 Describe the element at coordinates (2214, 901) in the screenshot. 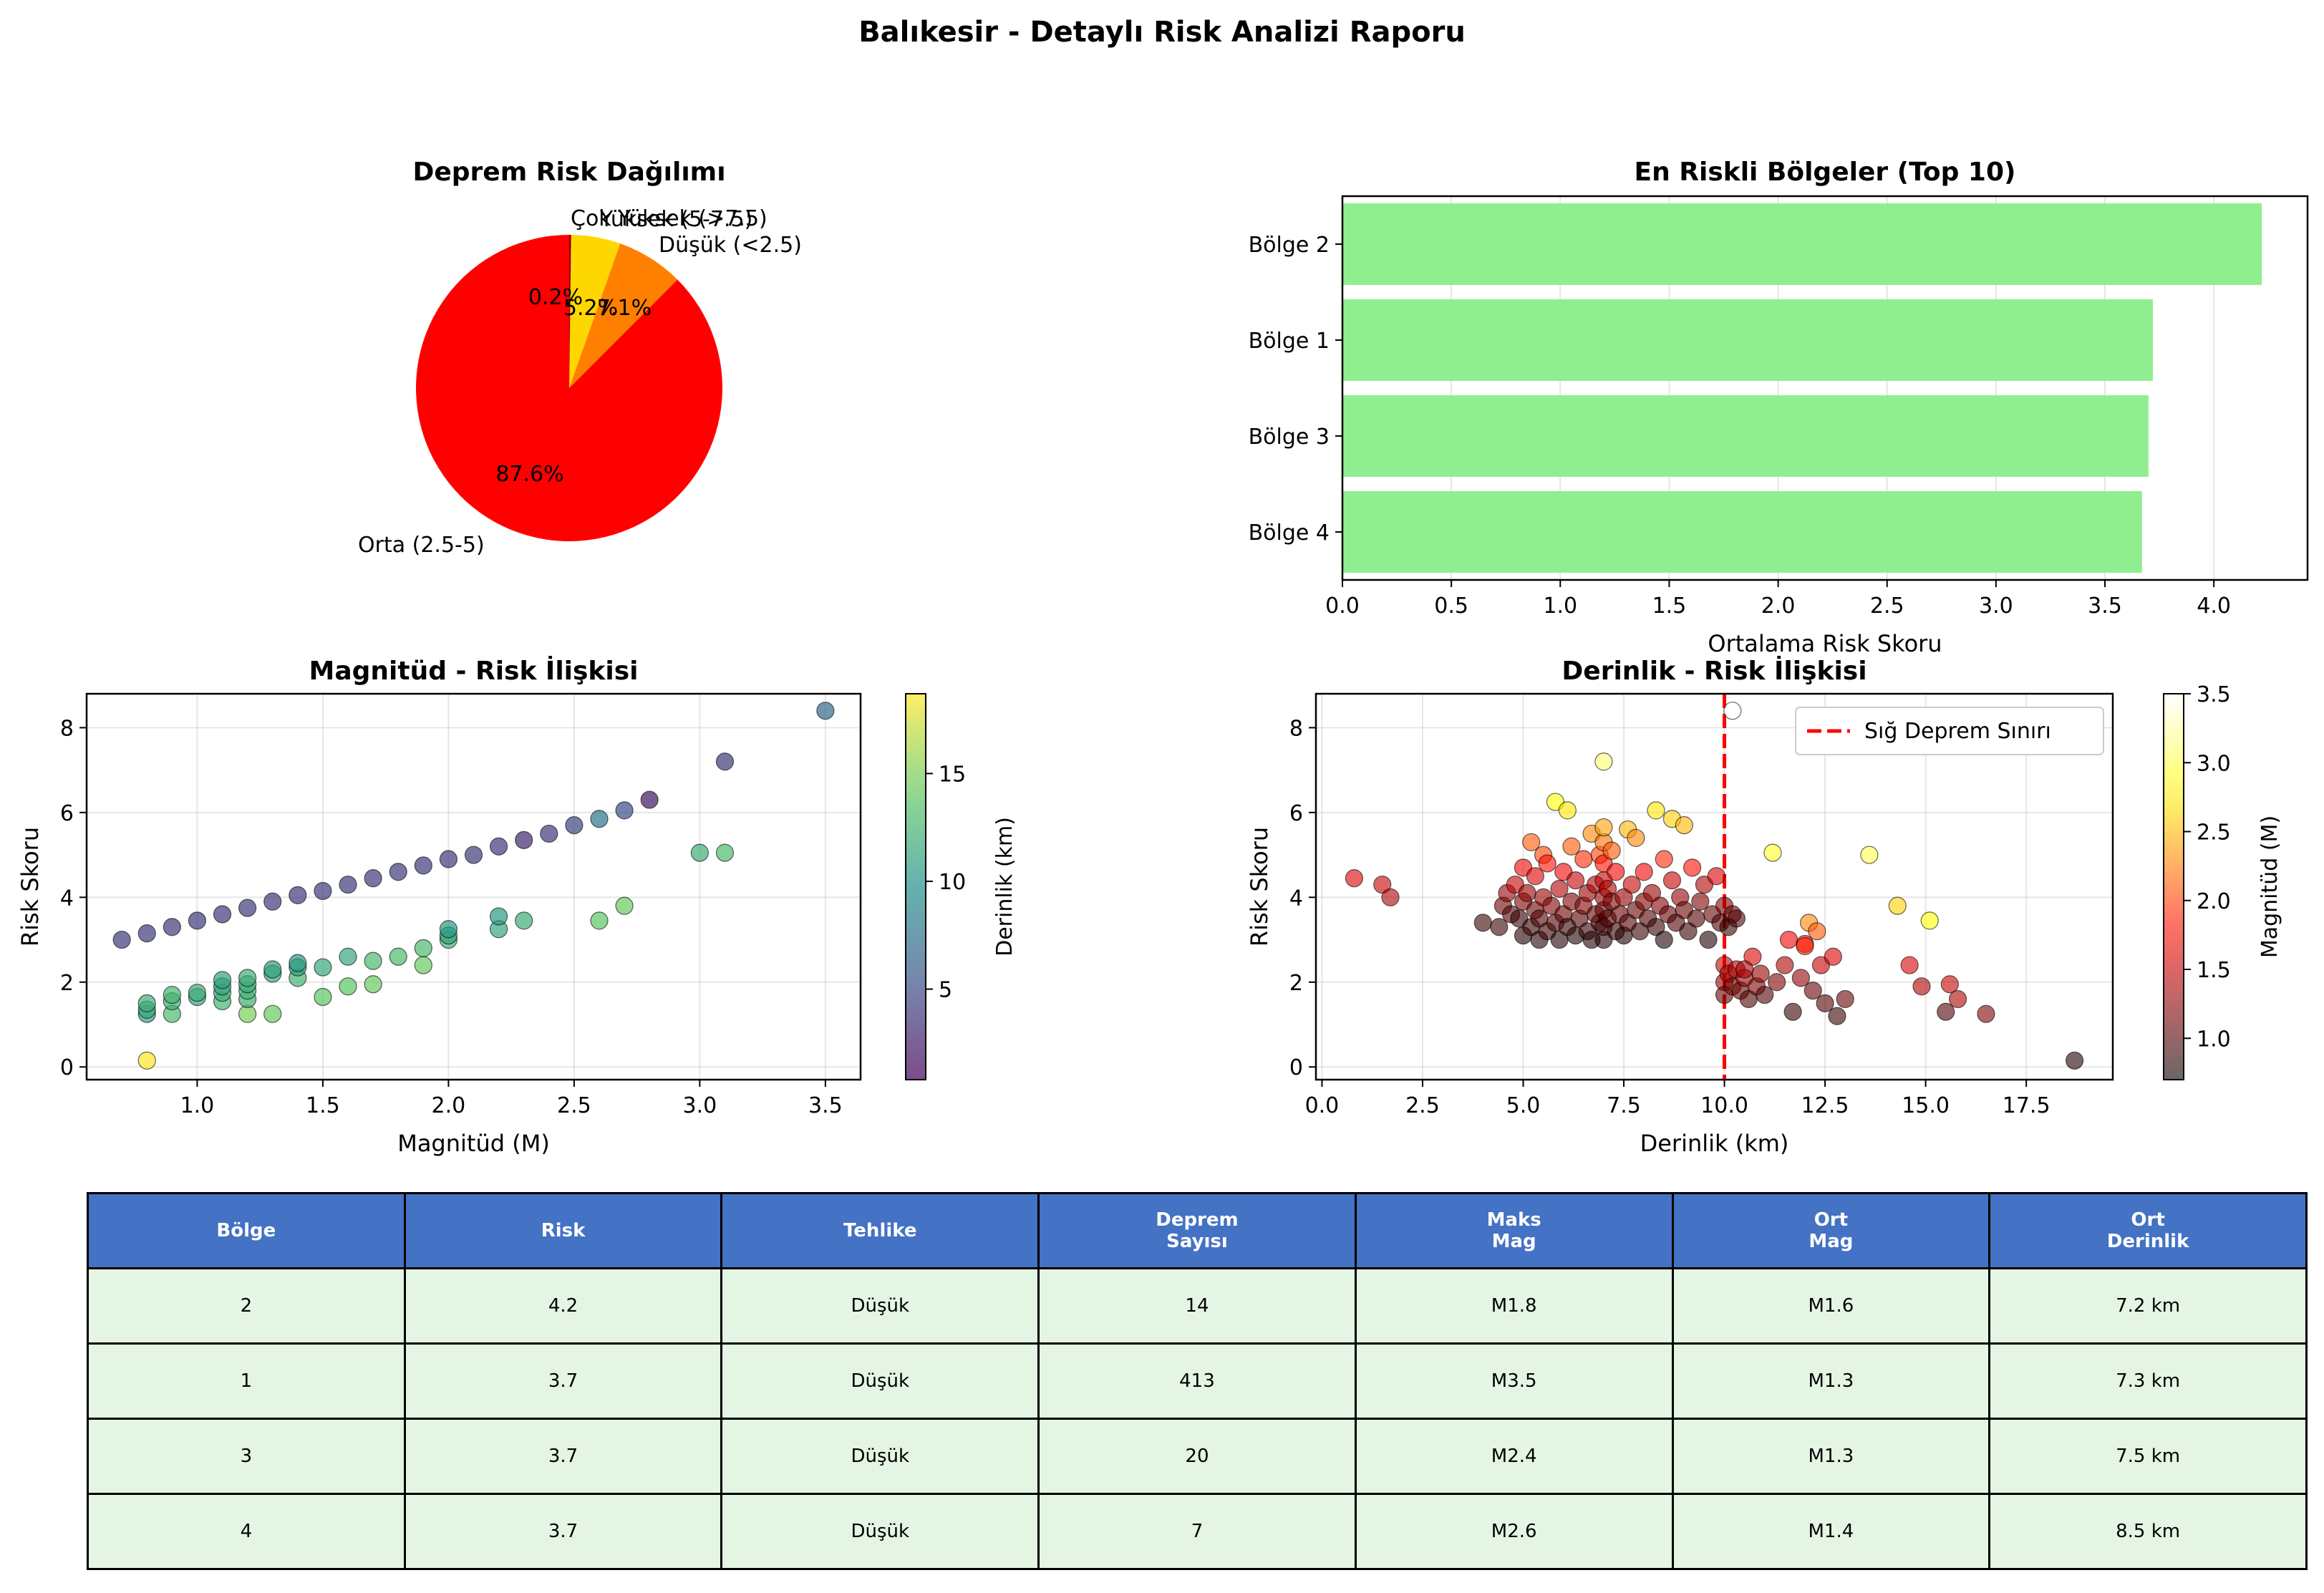

I see `colorbar-tick-label: 2.0` at that location.